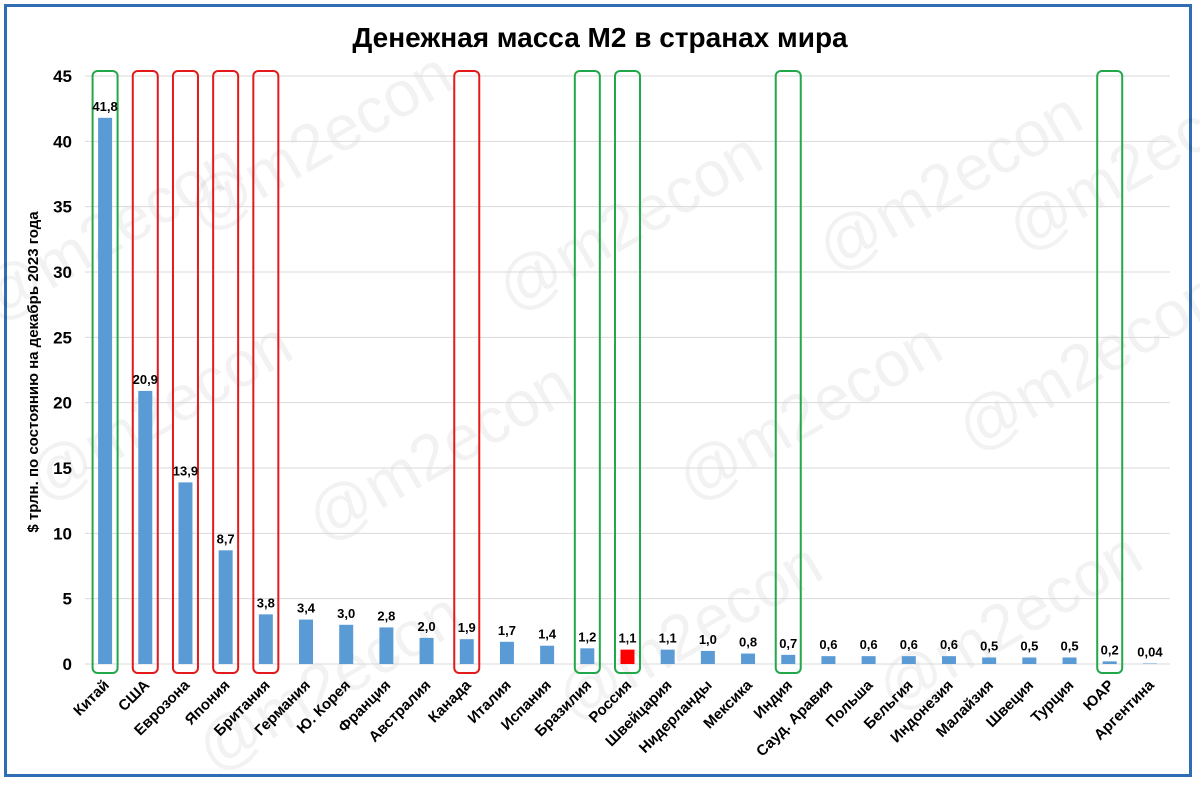 This screenshot has height=785, width=1200. What do you see at coordinates (1110, 649) in the screenshot?
I see `data-label: 0,2` at bounding box center [1110, 649].